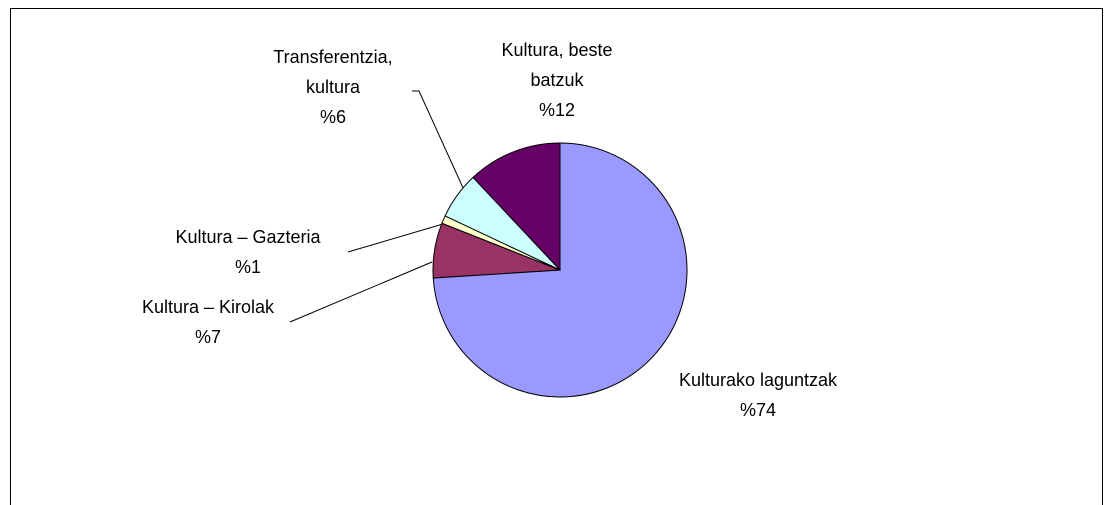 This screenshot has height=505, width=1113. What do you see at coordinates (248, 252) in the screenshot?
I see `slice-label: Kultura – Gazteria %1` at bounding box center [248, 252].